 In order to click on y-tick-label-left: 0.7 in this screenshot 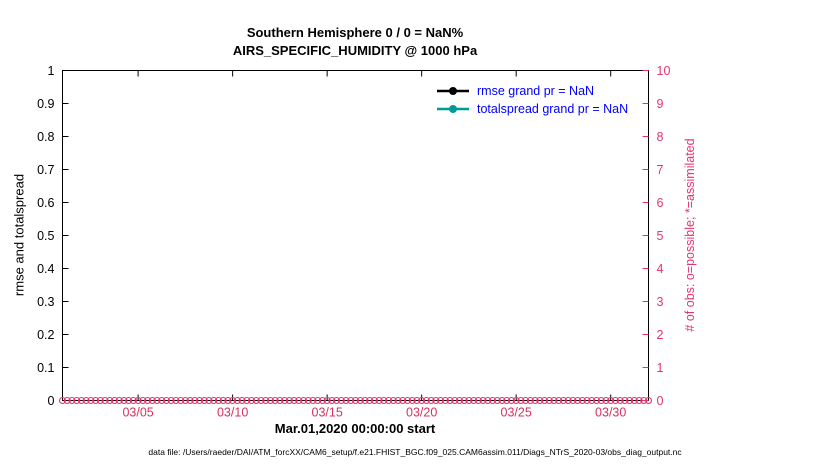, I will do `click(45, 170)`.